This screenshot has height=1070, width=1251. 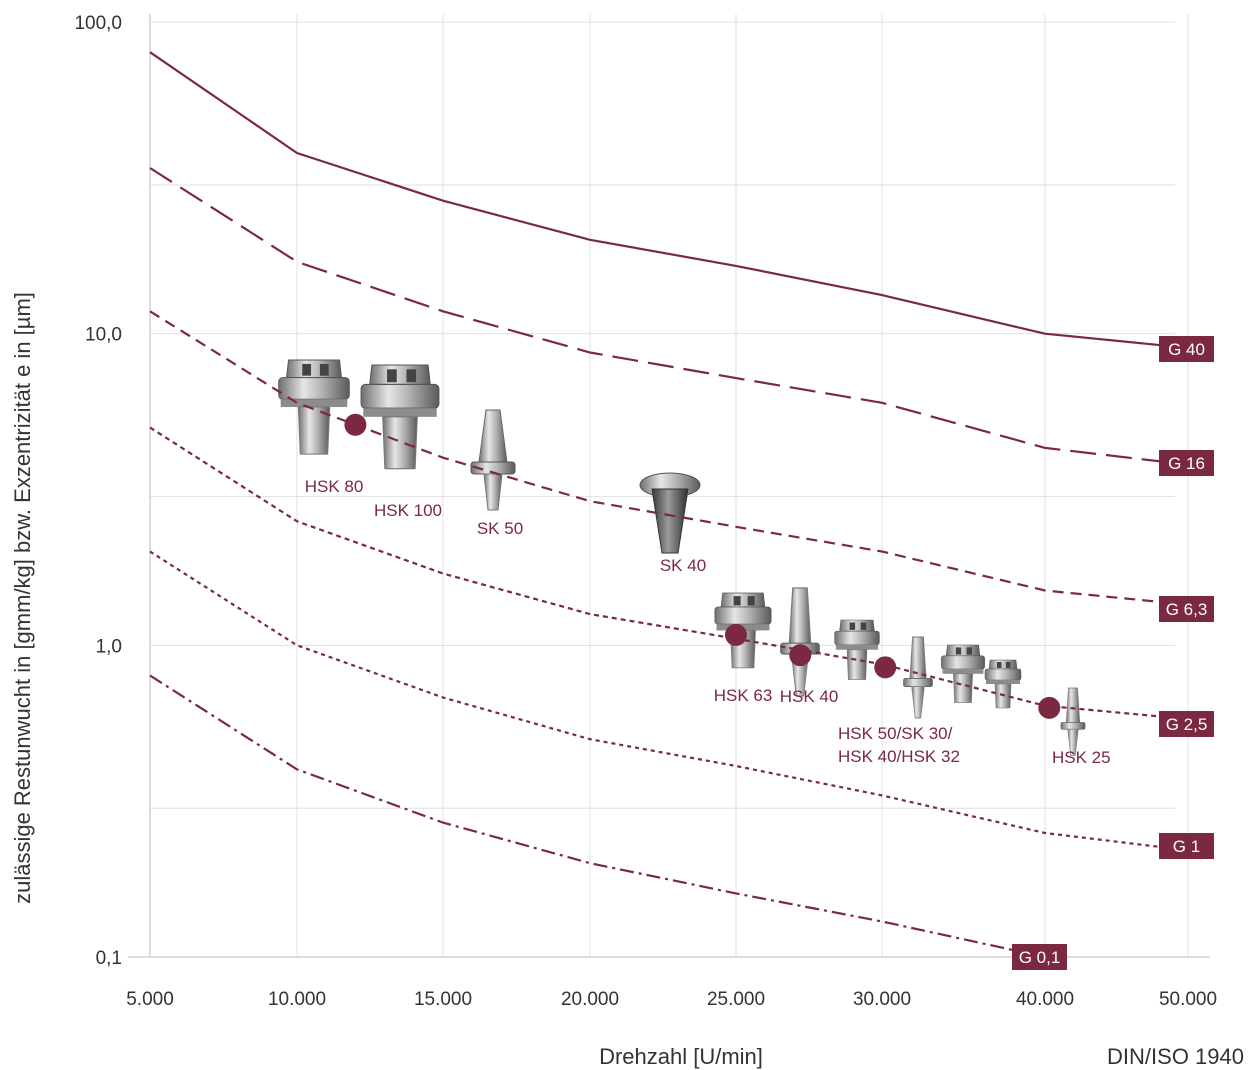 I want to click on series-tag: G 0,1, so click(x=1039, y=957).